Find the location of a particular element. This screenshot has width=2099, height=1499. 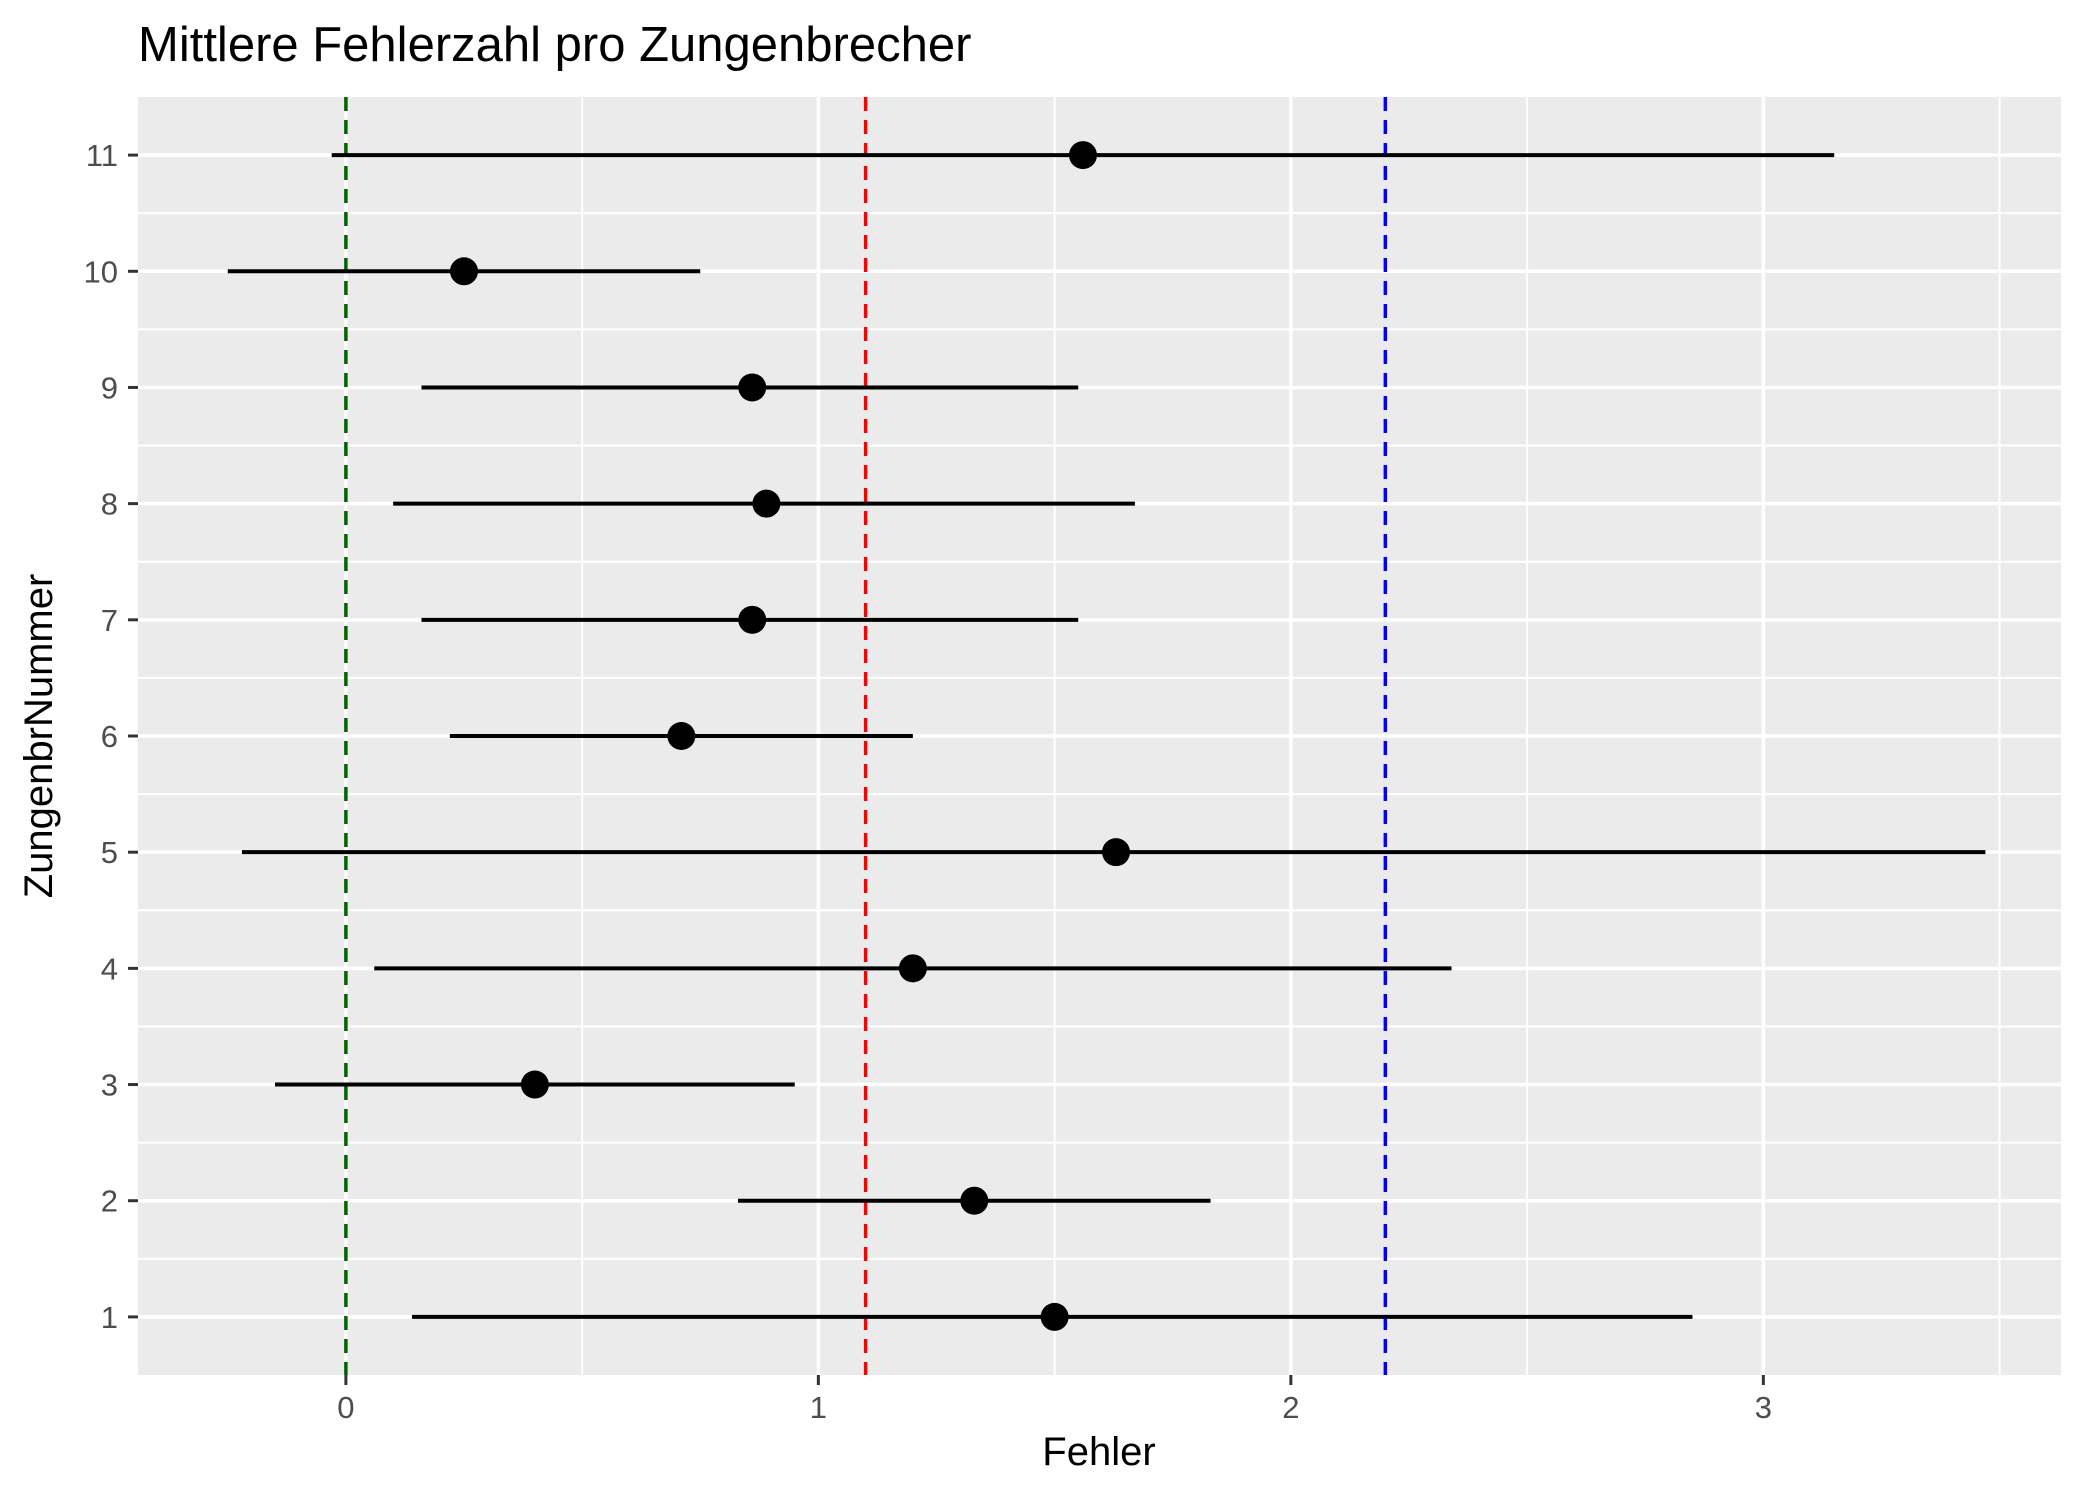

y-tick-label: 4 is located at coordinates (109, 968).